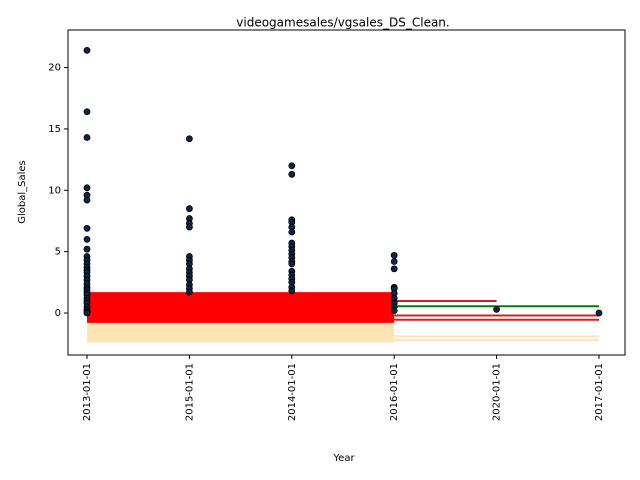 The width and height of the screenshot is (640, 480). I want to click on y-tick-label: 5, so click(58, 252).